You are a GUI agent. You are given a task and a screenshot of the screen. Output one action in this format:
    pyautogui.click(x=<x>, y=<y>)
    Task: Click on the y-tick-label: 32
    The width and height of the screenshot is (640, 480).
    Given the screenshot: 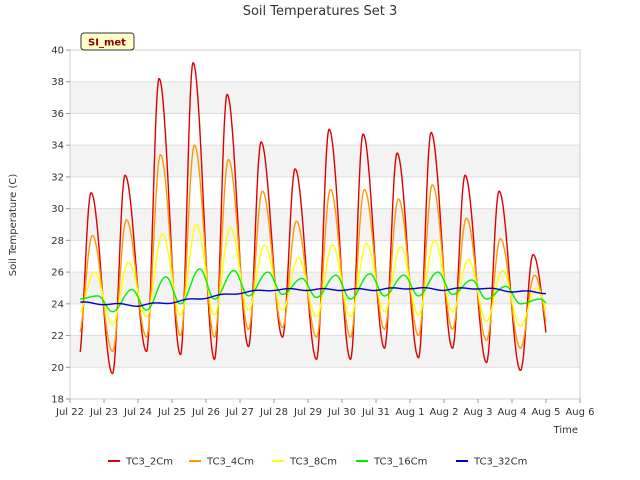 What is the action you would take?
    pyautogui.click(x=57, y=177)
    